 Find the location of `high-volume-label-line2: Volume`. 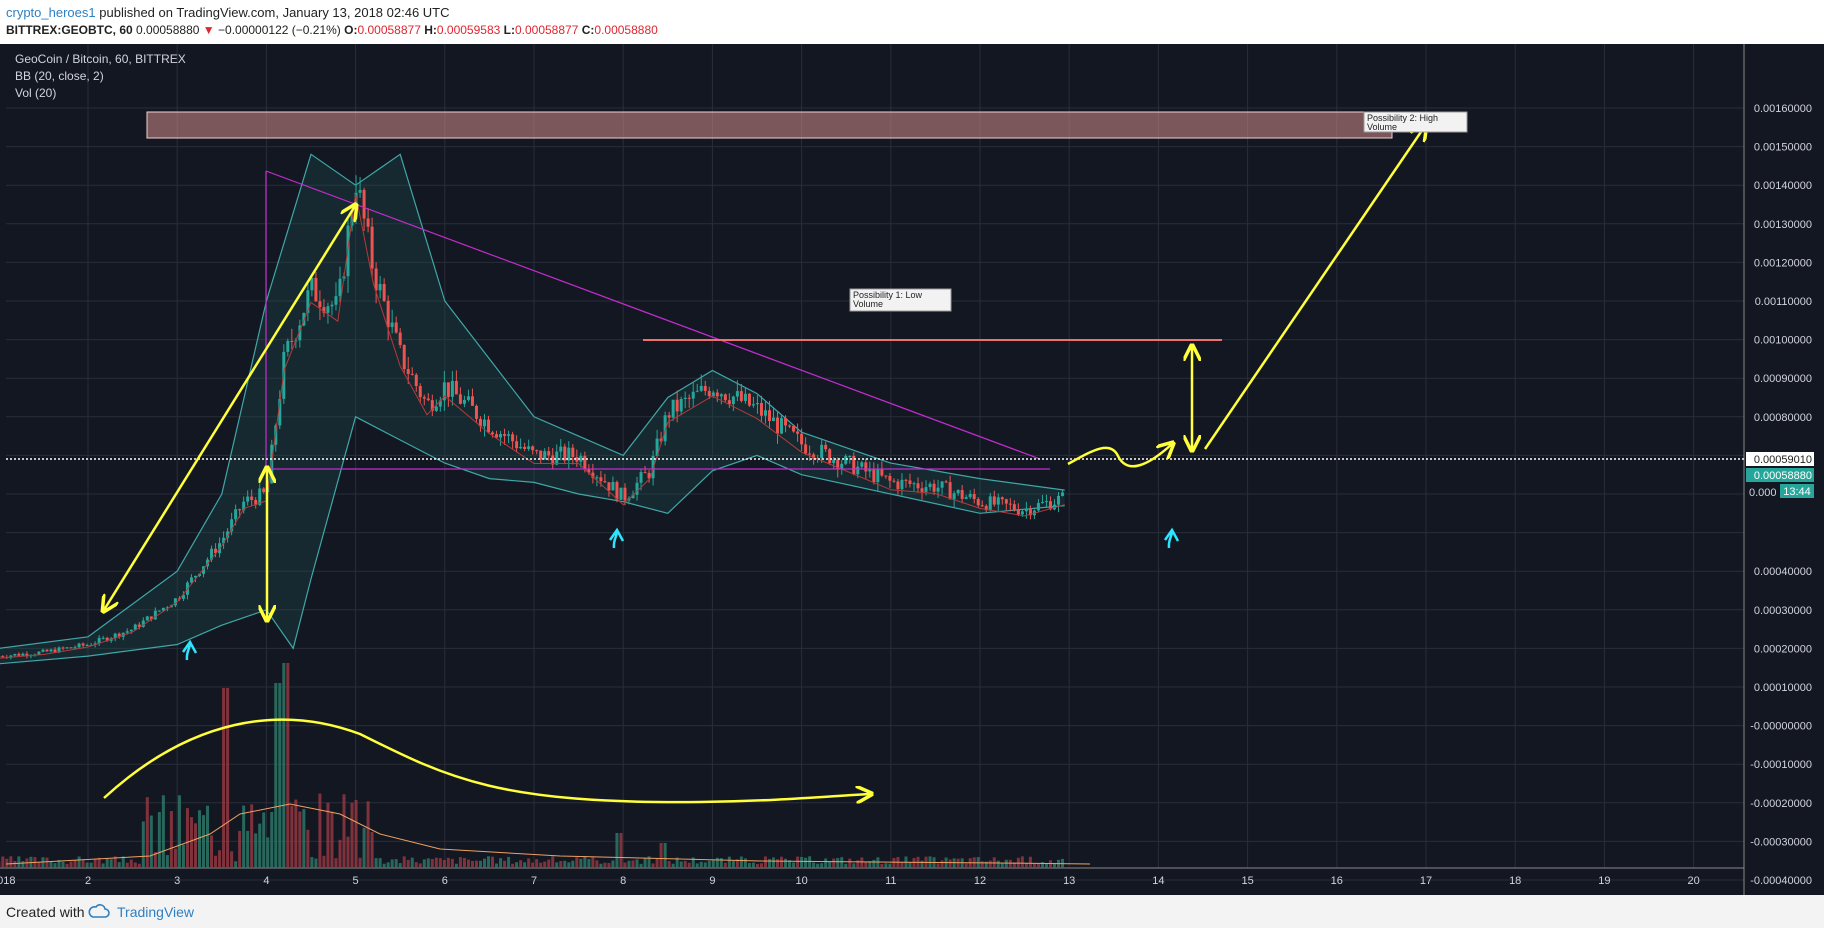

high-volume-label-line2: Volume is located at coordinates (1382, 127).